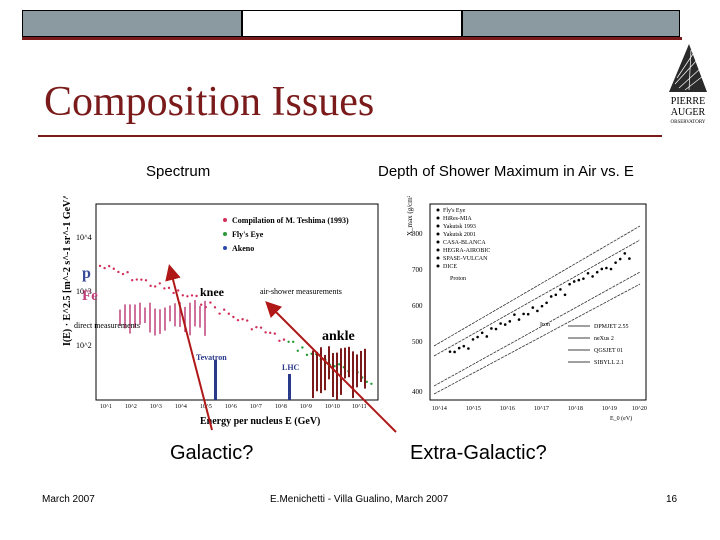  What do you see at coordinates (352, 38) in the screenshot?
I see `top-bar-underline` at bounding box center [352, 38].